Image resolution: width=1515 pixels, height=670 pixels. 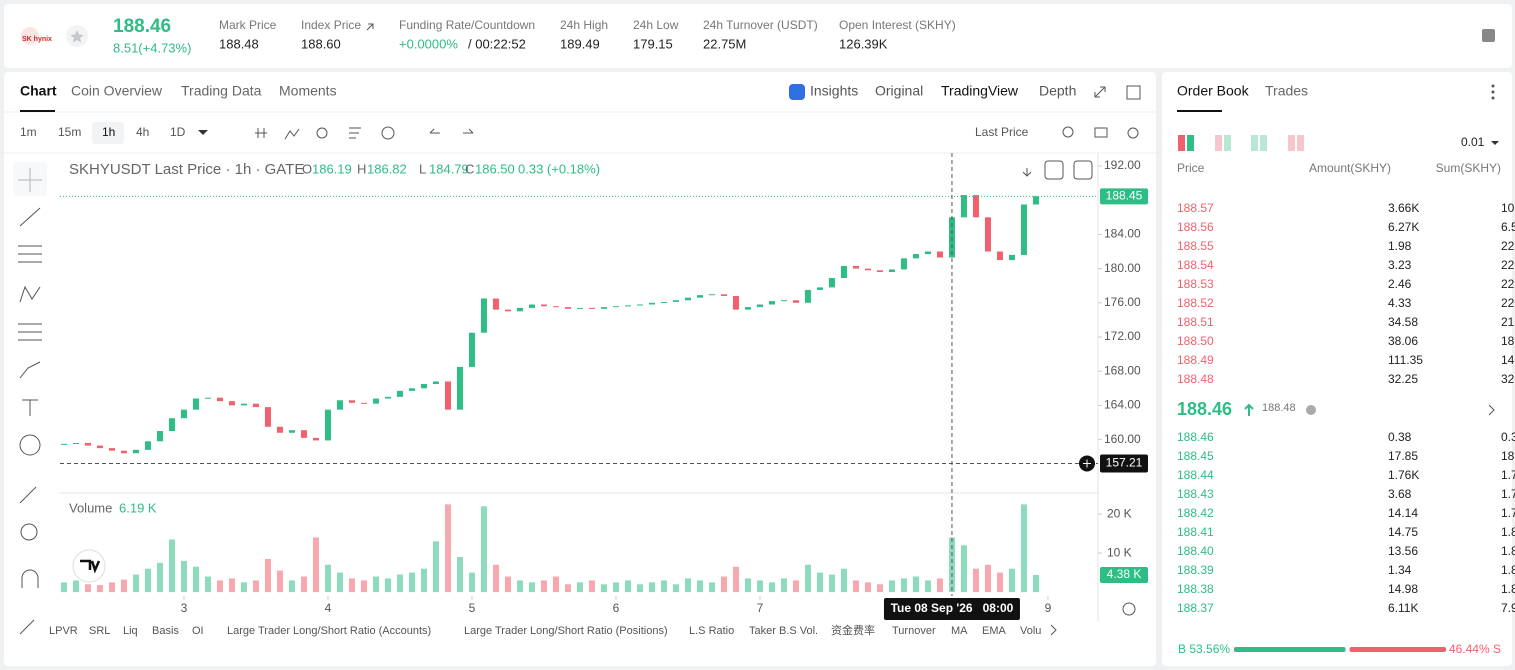 I want to click on x-tick-label: 6, so click(x=616, y=608).